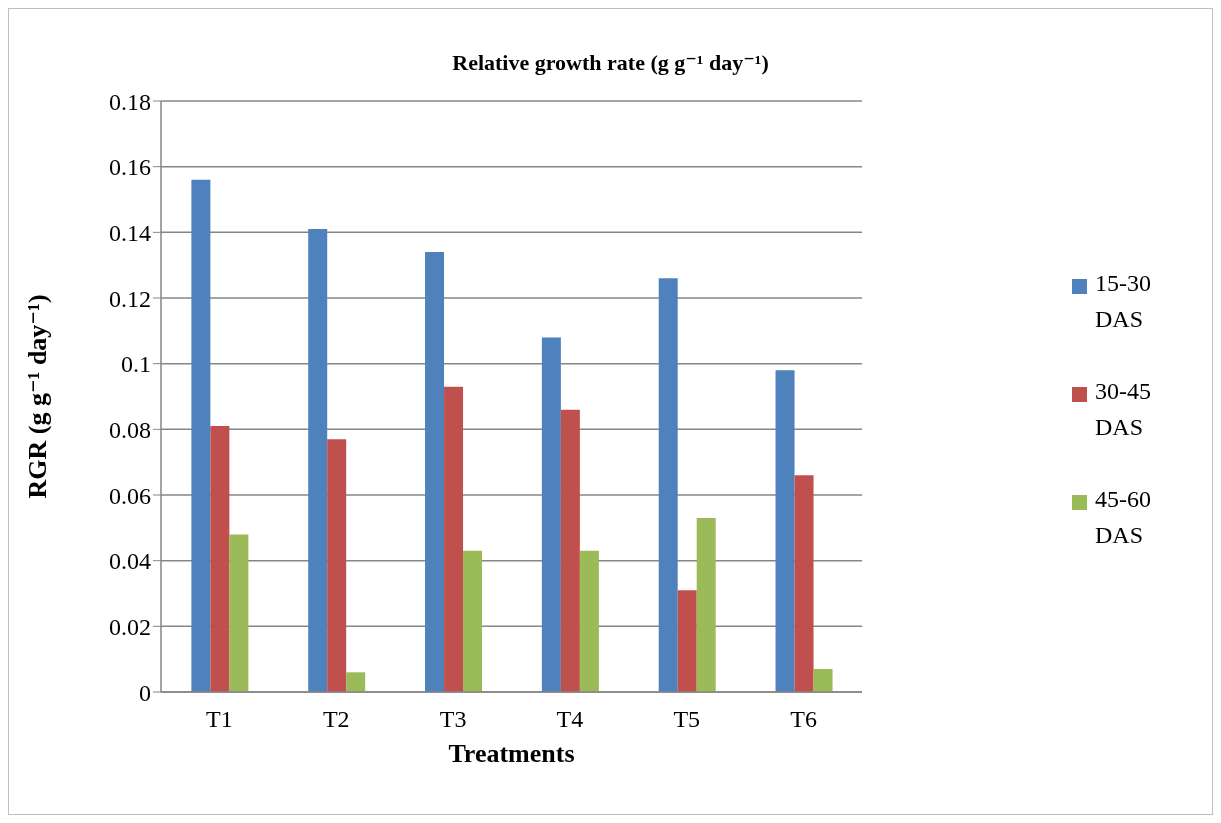  What do you see at coordinates (511, 753) in the screenshot?
I see `x-axis-title: Treatments` at bounding box center [511, 753].